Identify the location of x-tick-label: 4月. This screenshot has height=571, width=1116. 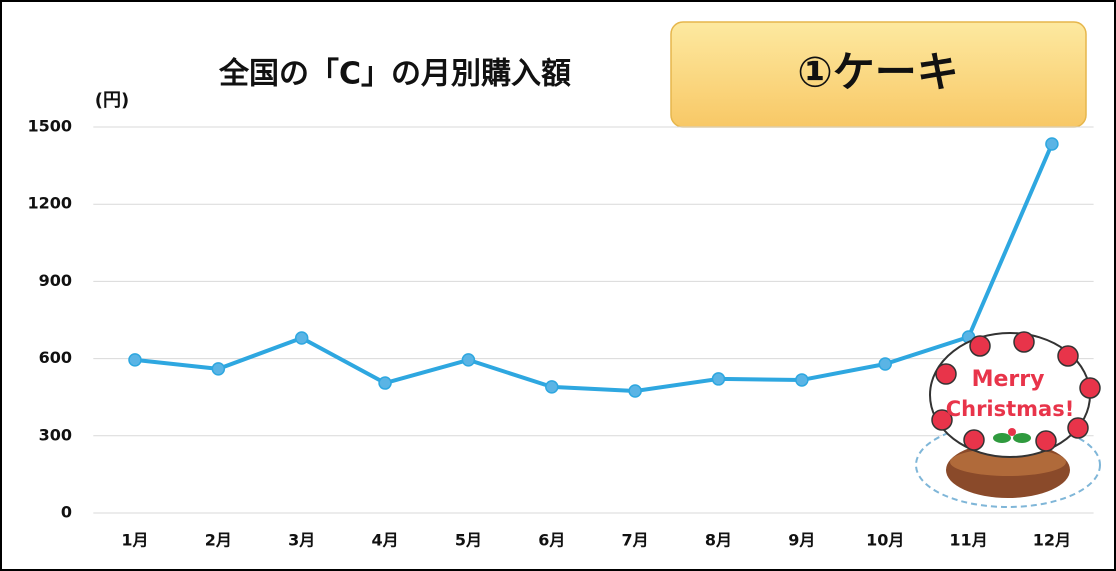
(384, 540).